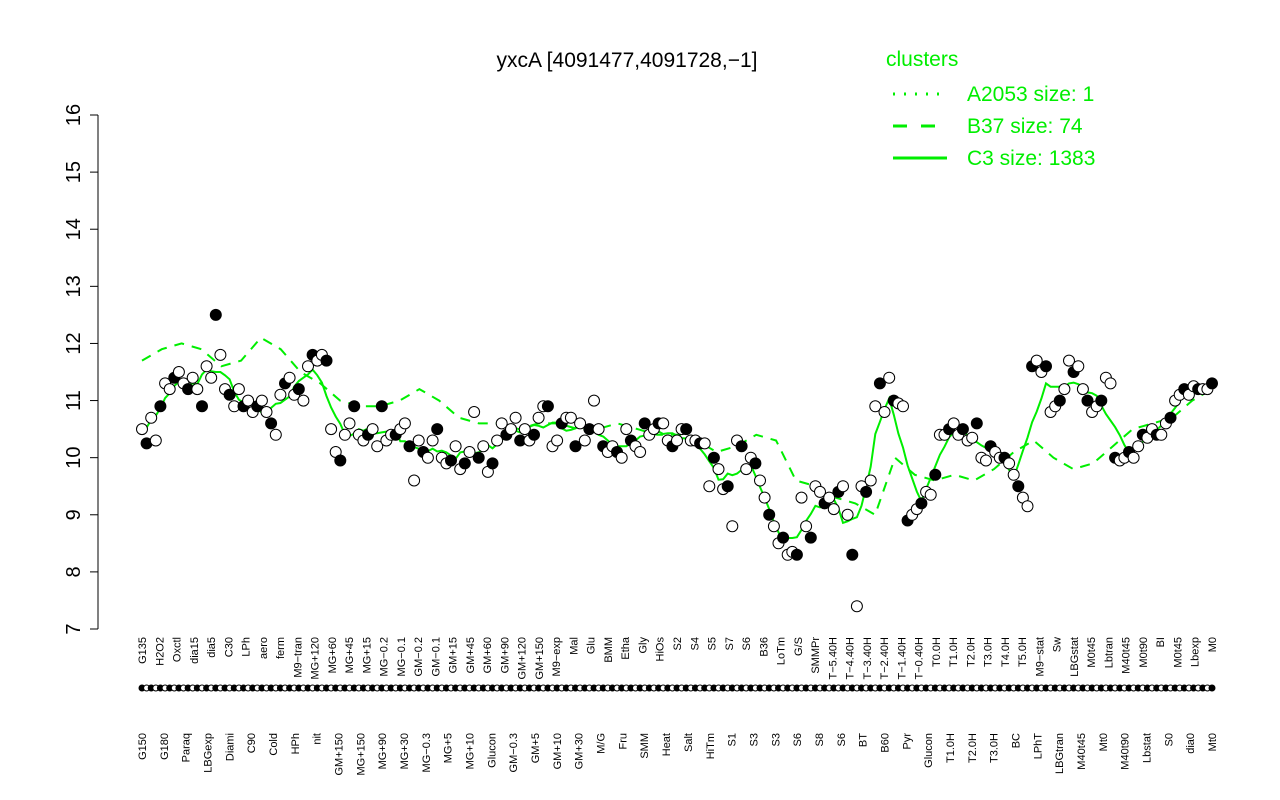 This screenshot has height=800, width=1280. I want to click on legend-title: clusters, so click(922, 59).